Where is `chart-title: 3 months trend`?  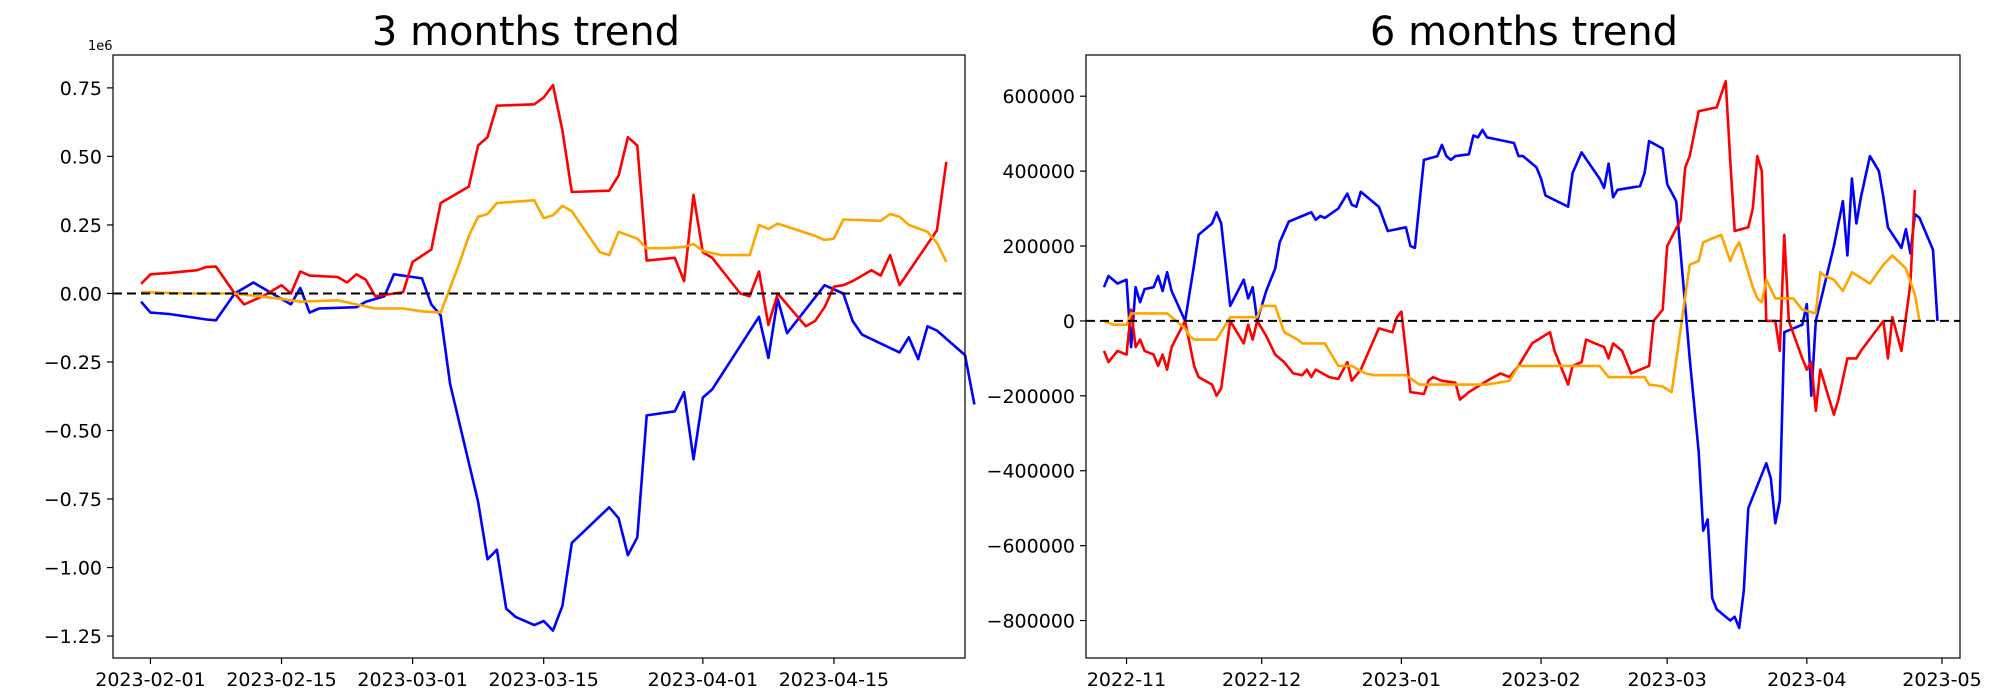
chart-title: 3 months trend is located at coordinates (526, 32).